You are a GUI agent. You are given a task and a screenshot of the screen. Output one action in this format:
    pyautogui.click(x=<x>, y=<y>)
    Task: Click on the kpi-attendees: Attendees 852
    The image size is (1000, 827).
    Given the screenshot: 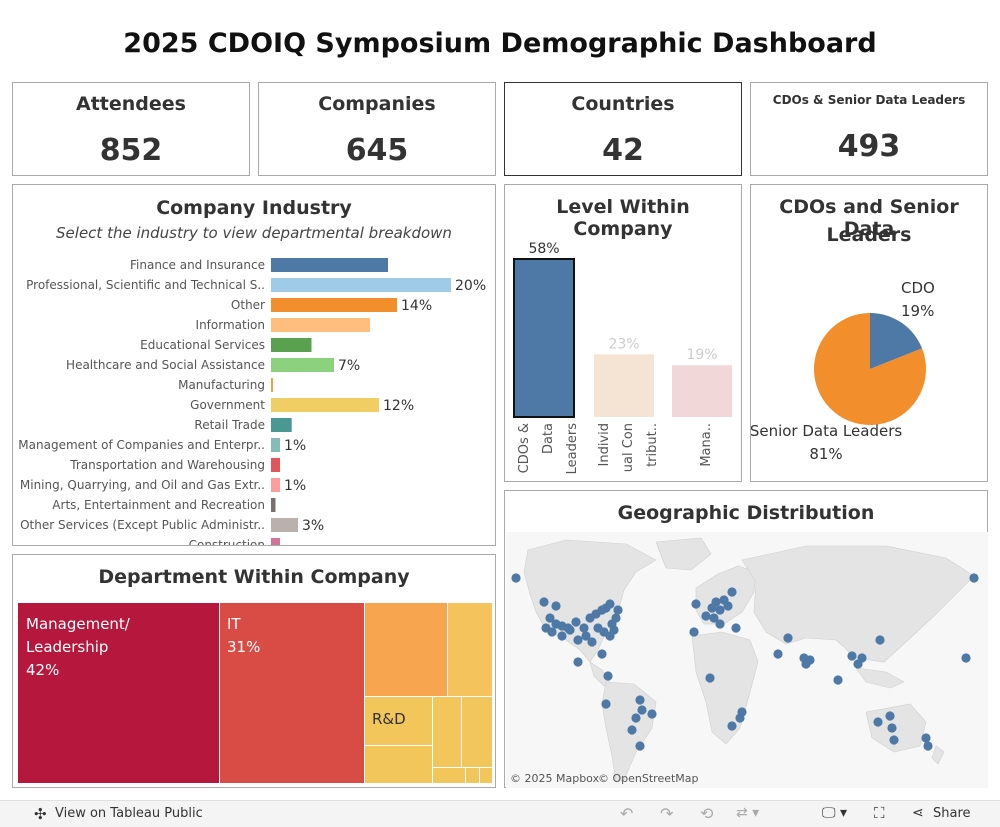 What is the action you would take?
    pyautogui.click(x=131, y=129)
    